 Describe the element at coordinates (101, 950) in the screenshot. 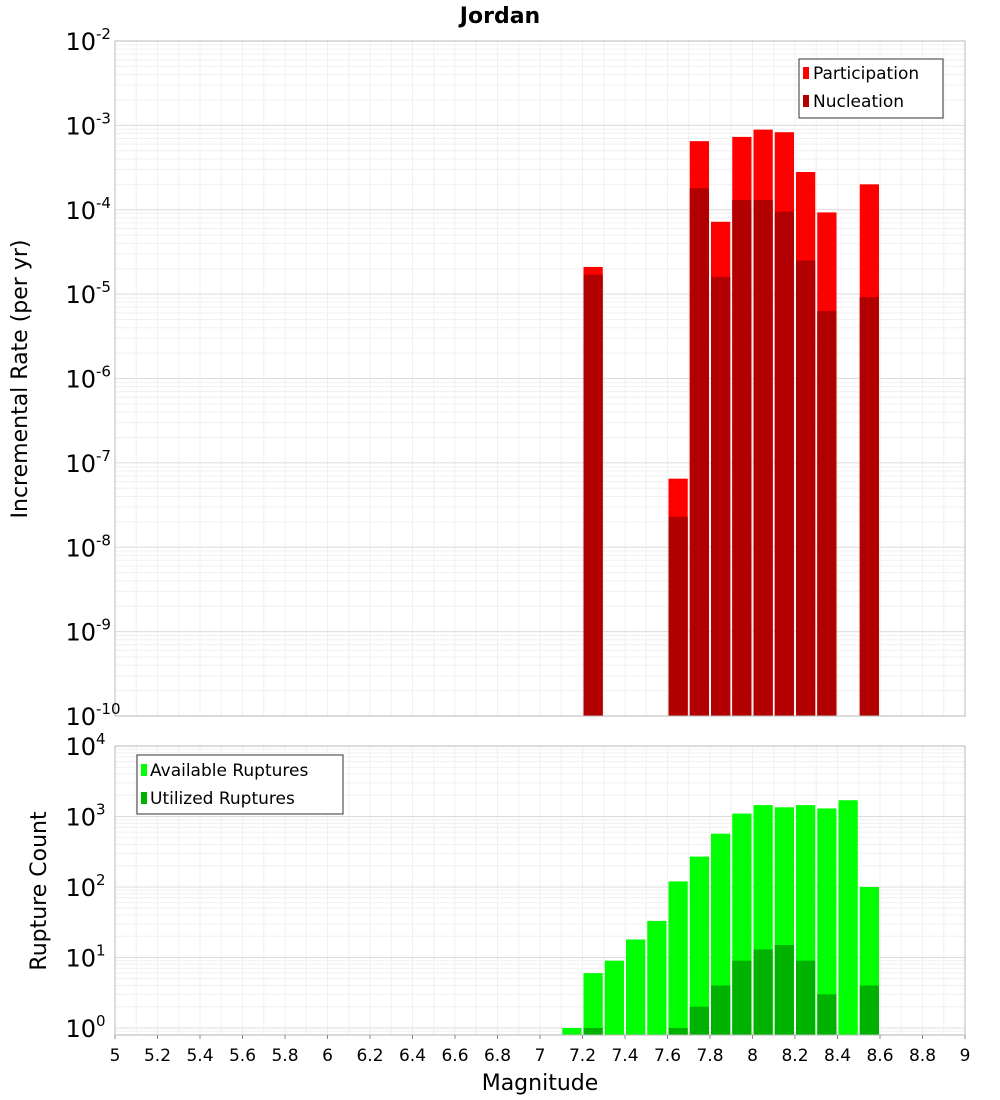

I see `bottom-y-tick-exponent: 1` at that location.